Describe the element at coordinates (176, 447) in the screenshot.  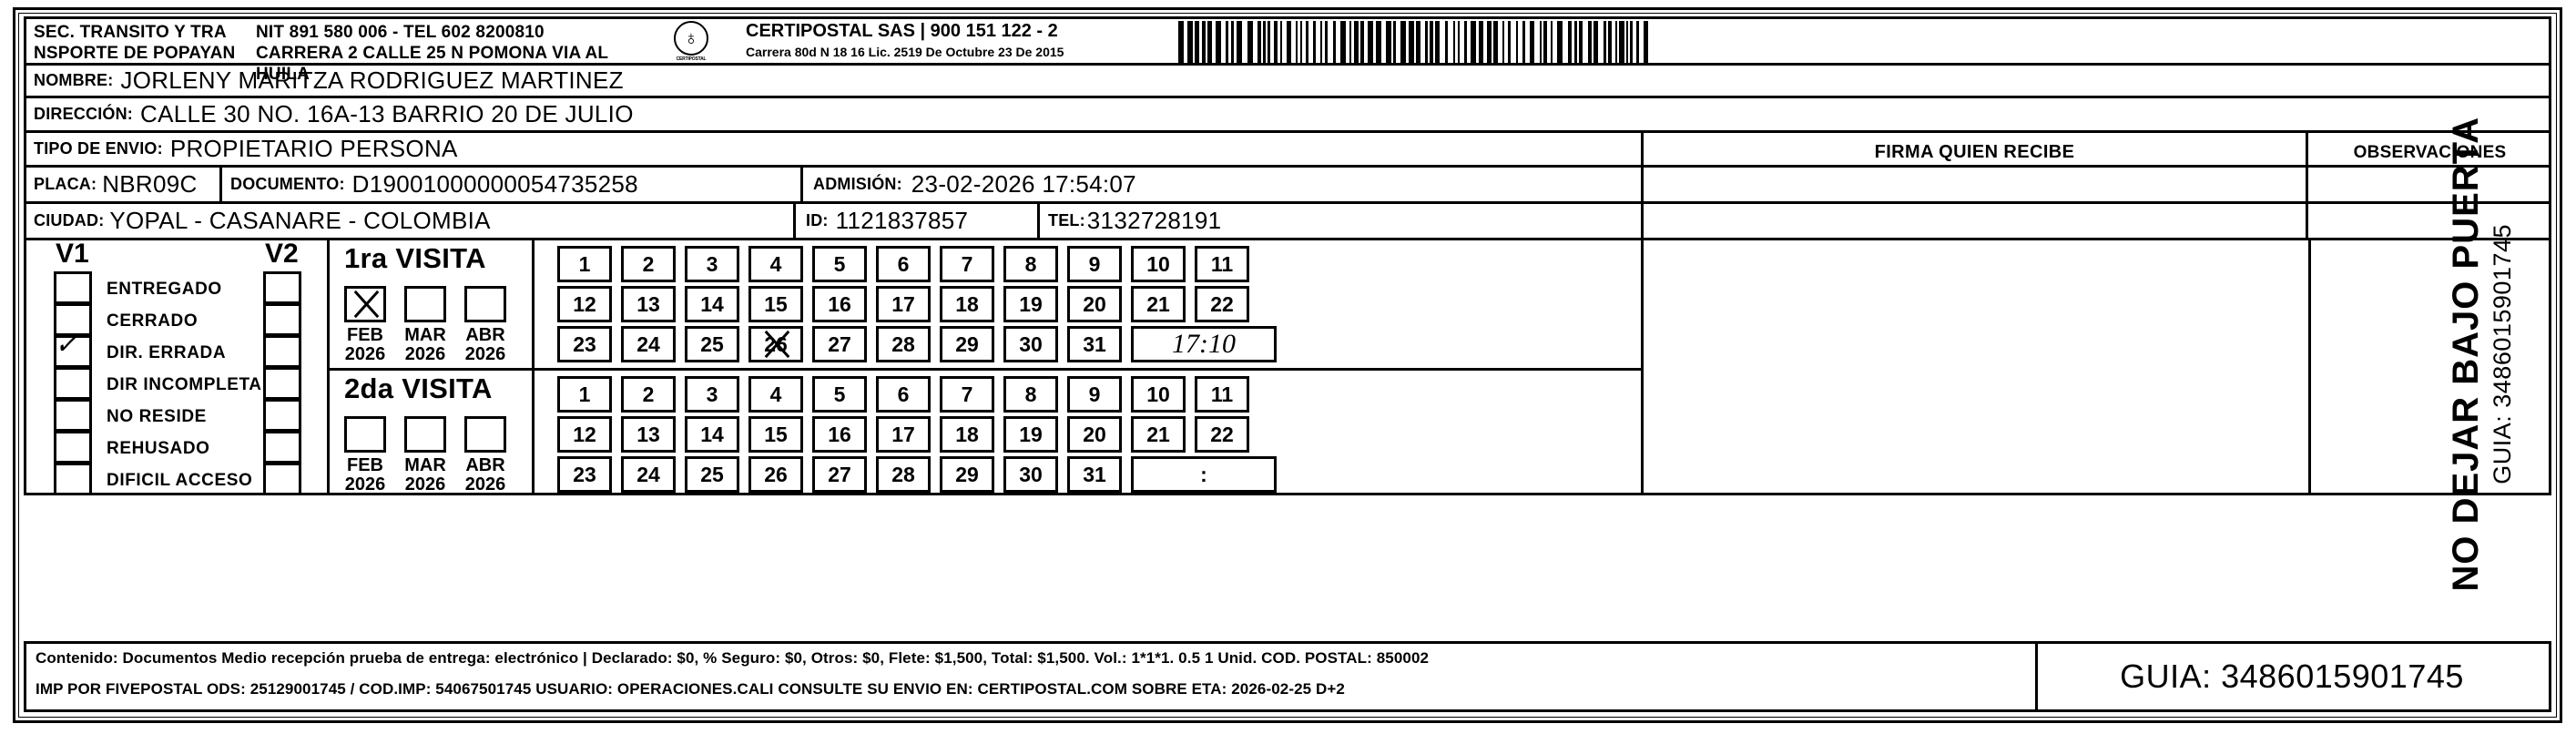
I see `status-row: REHUSADO` at that location.